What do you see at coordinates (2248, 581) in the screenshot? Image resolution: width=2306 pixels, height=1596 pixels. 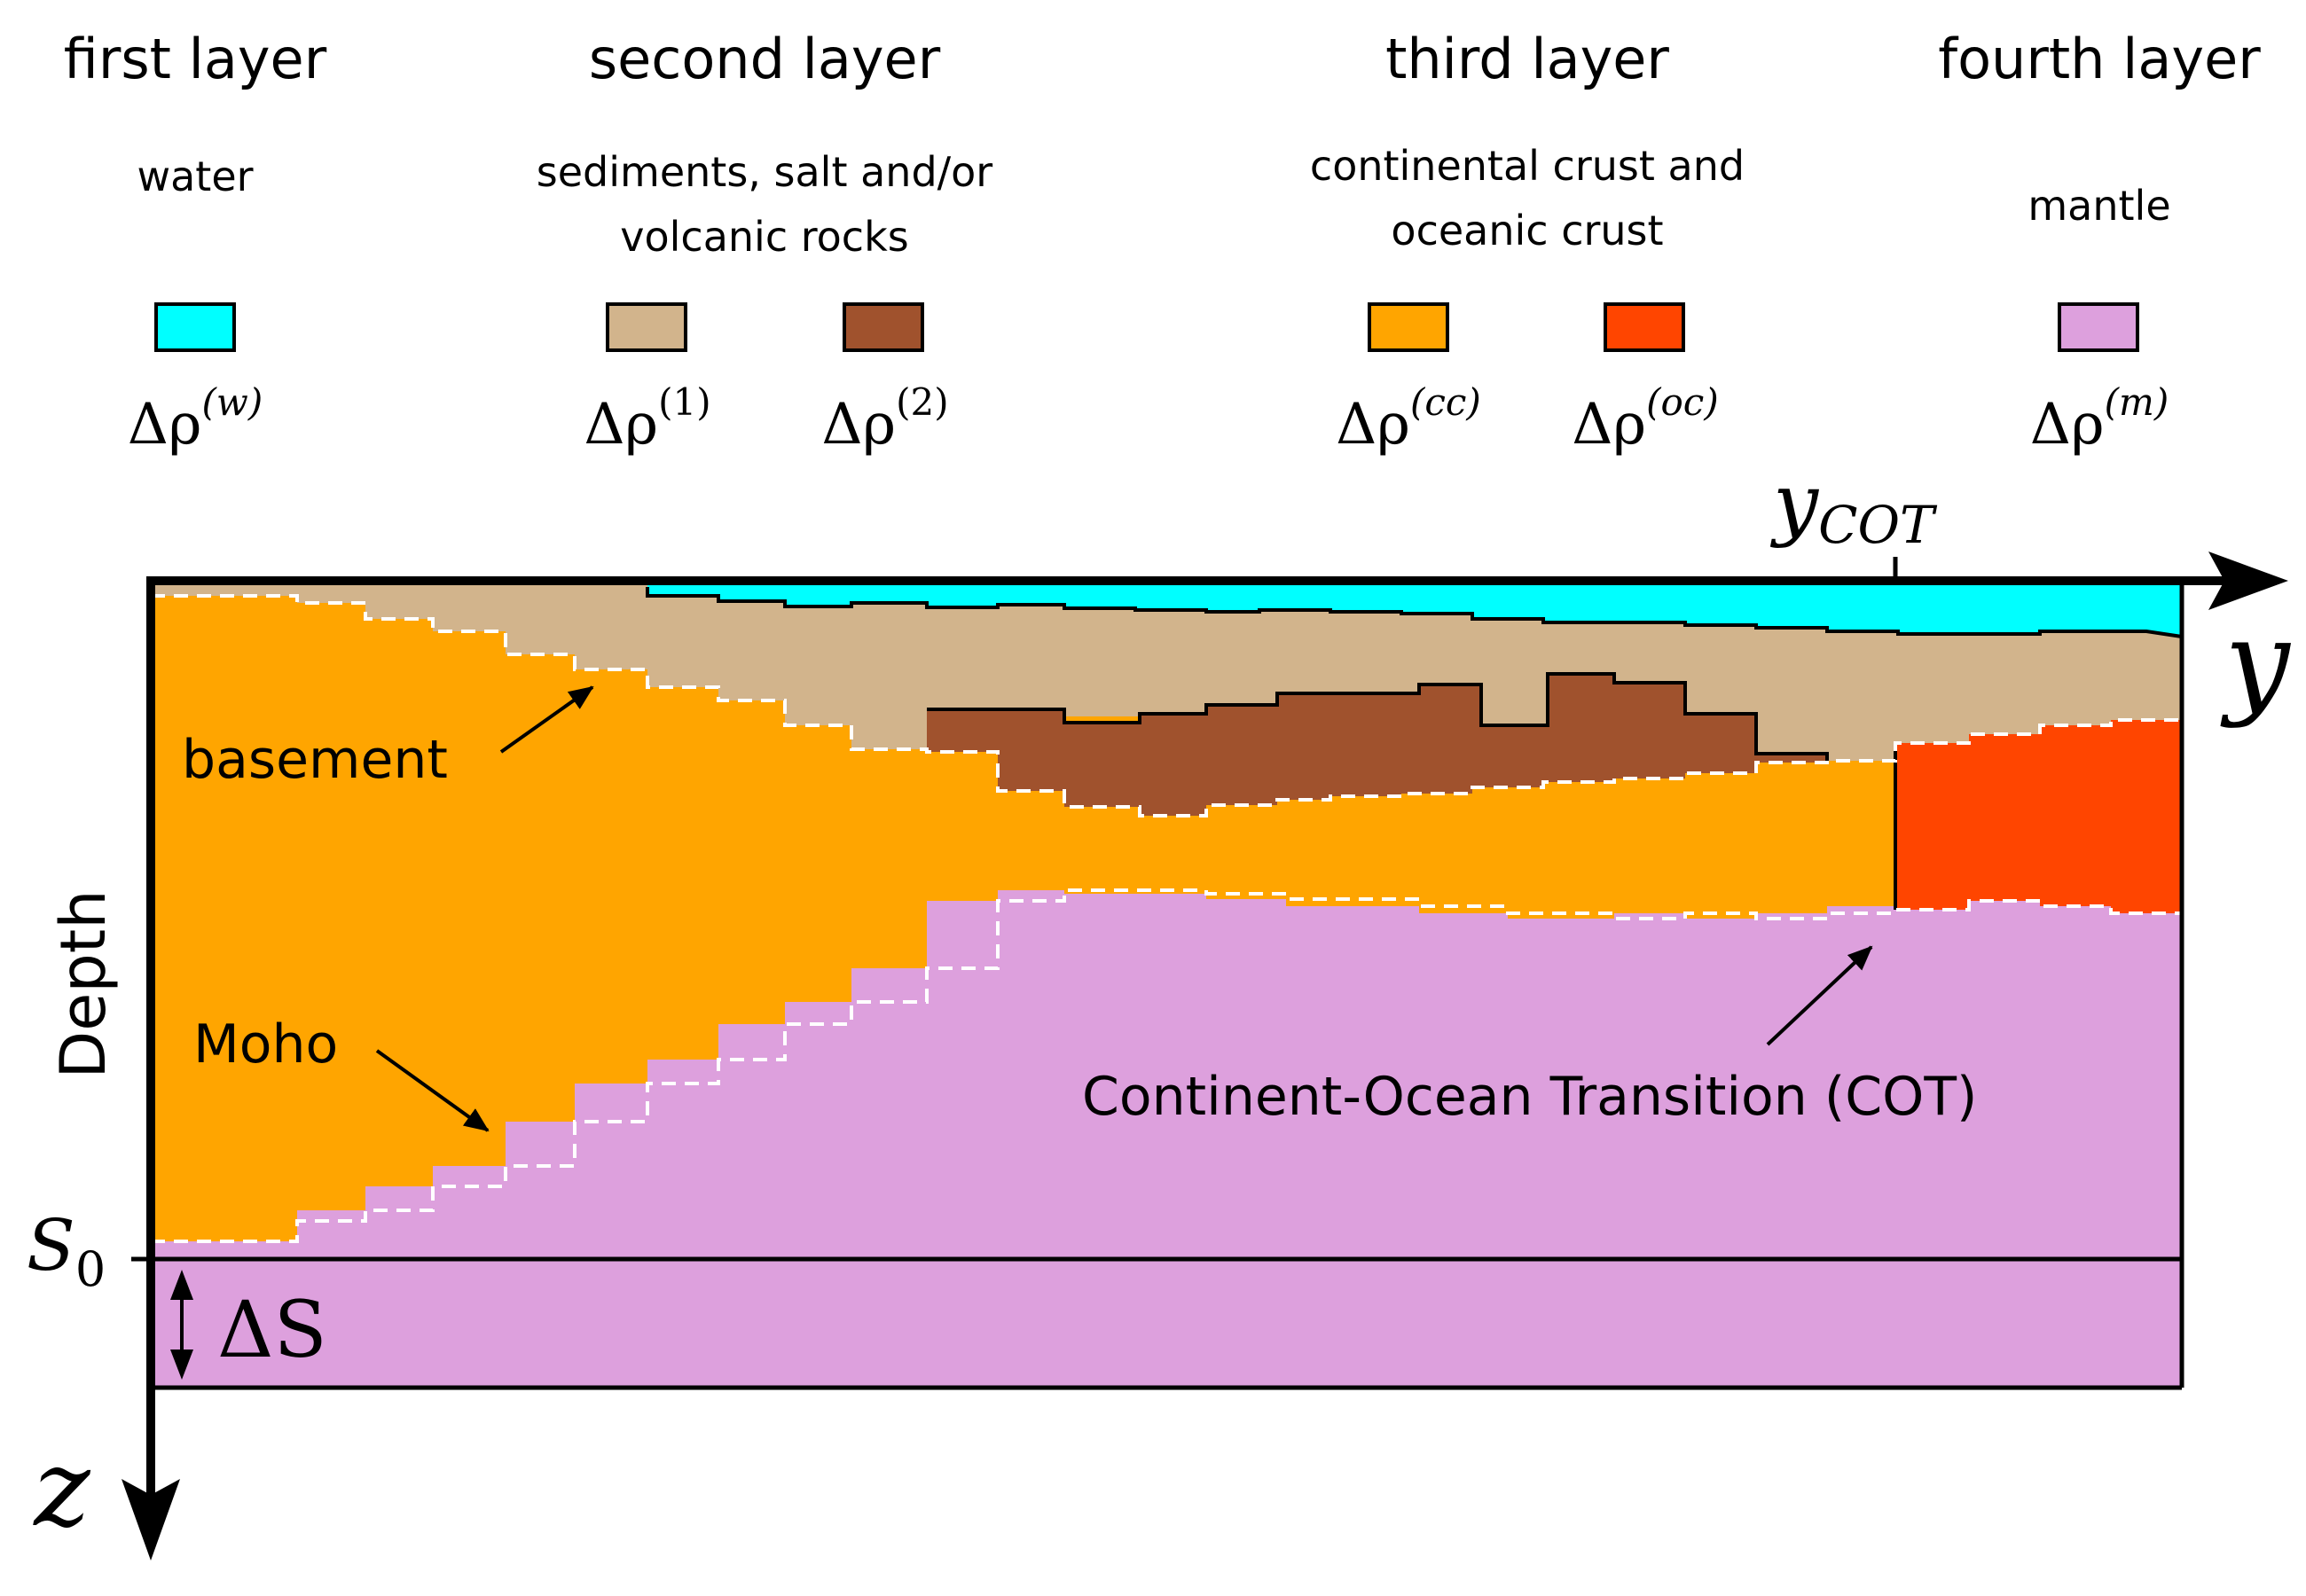 I see `y-axis-arrowhead` at bounding box center [2248, 581].